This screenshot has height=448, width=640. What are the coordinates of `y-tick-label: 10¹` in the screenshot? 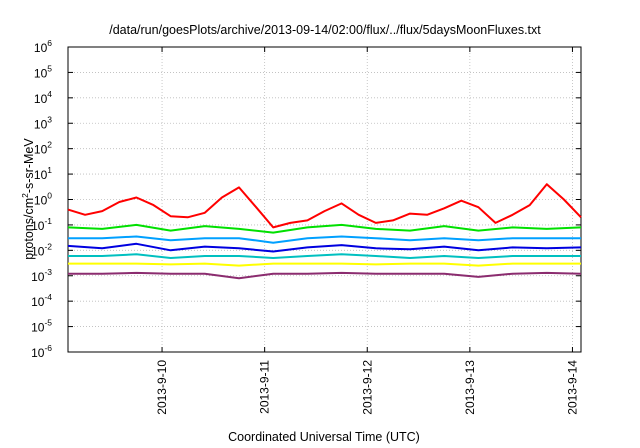 It's located at (43, 173).